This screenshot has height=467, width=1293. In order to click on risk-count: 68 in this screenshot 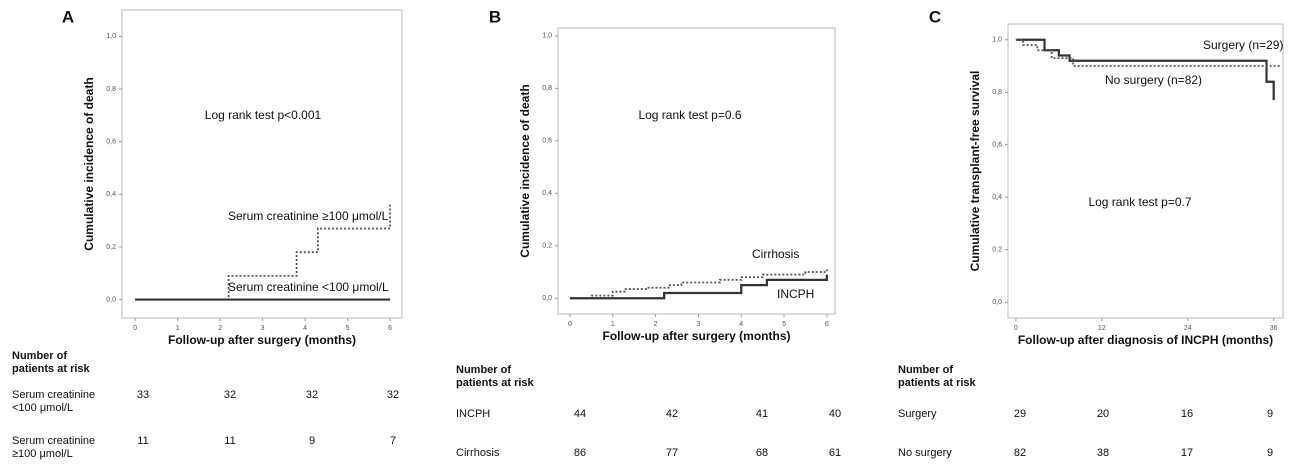, I will do `click(762, 453)`.